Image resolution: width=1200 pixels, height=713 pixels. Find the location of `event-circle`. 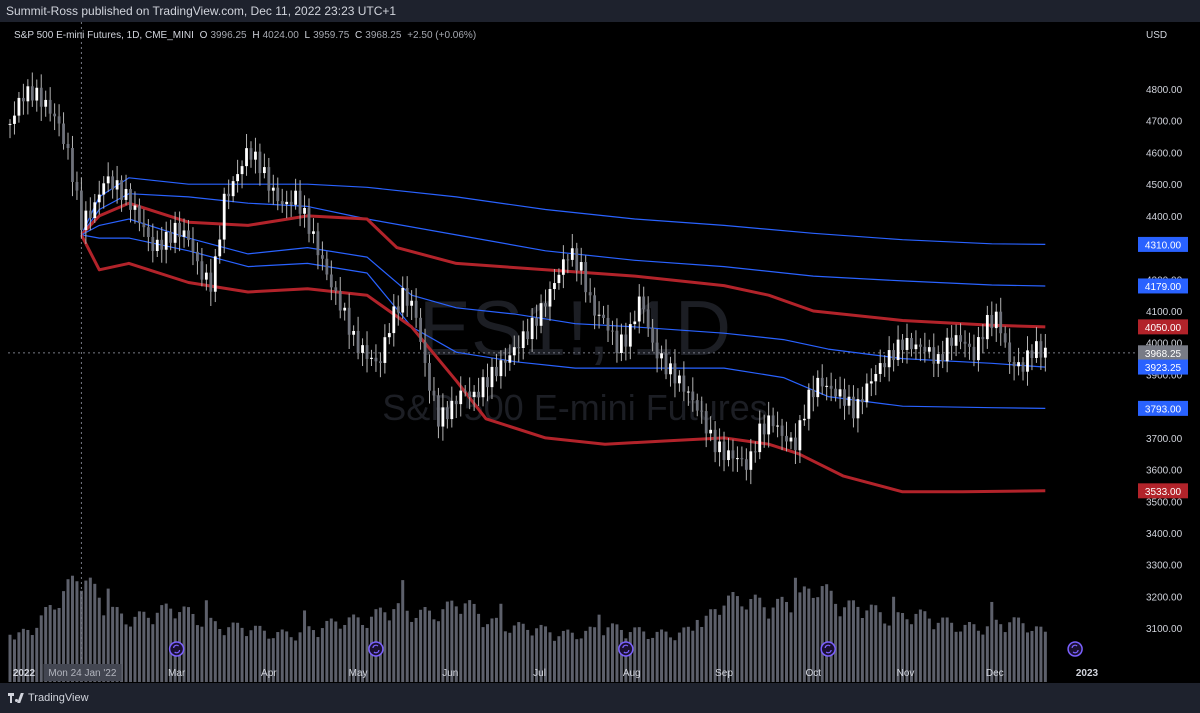

event-circle is located at coordinates (1075, 649).